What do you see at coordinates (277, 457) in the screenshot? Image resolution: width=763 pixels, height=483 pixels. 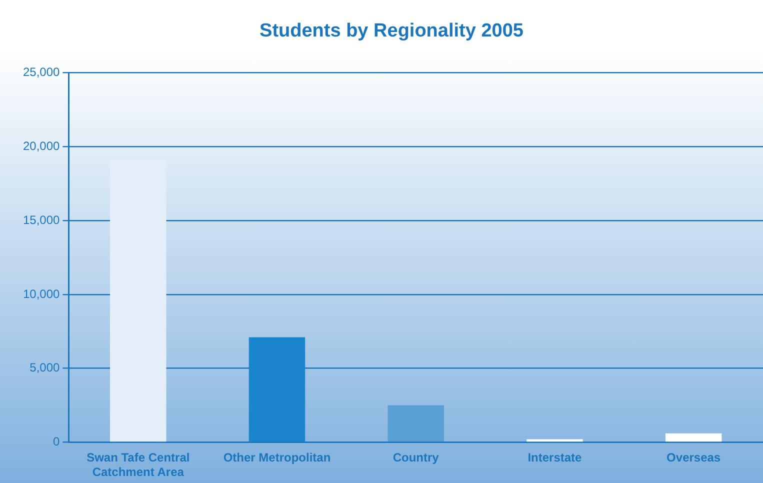 I see `x-tick-label: Other Metropolitan` at bounding box center [277, 457].